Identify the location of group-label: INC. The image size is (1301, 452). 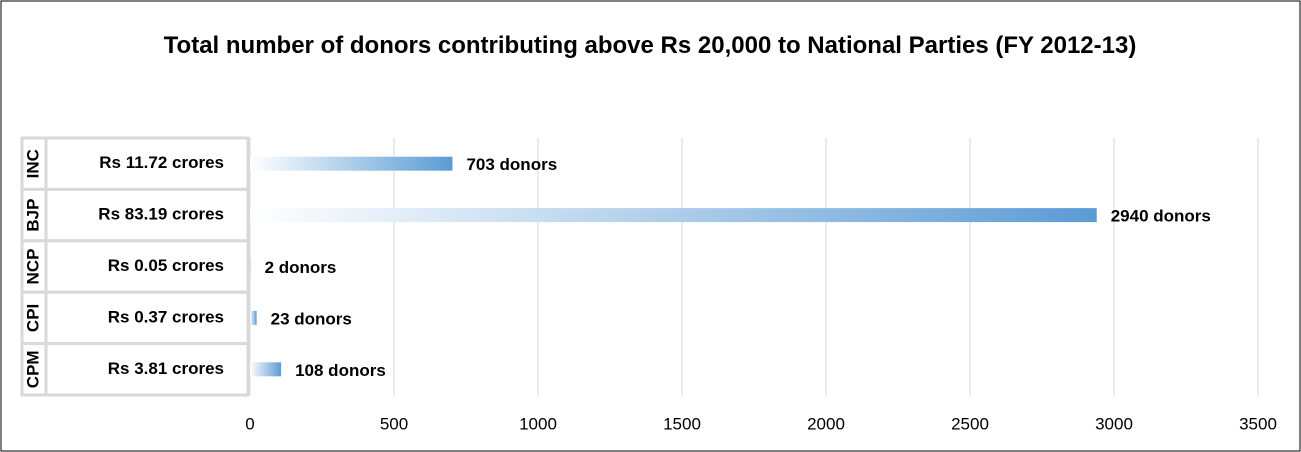
(32, 163).